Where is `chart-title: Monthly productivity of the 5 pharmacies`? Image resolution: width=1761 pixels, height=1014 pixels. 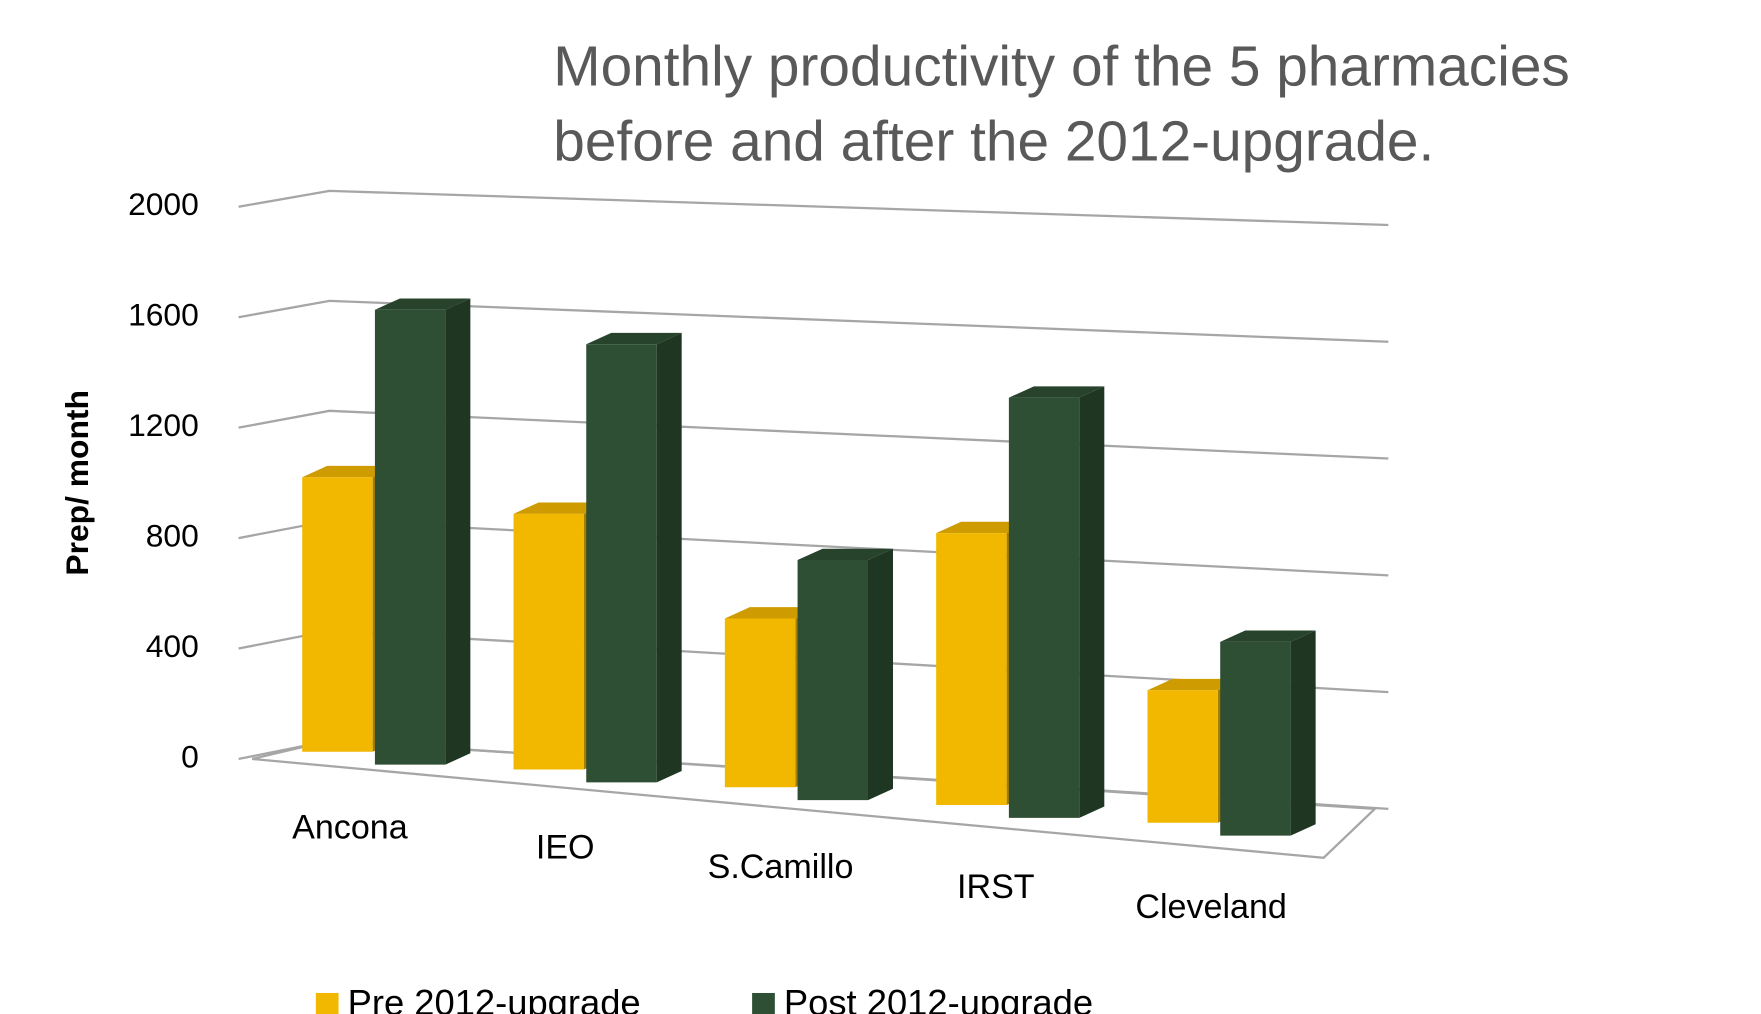 chart-title: Monthly productivity of the 5 pharmacies is located at coordinates (1061, 66).